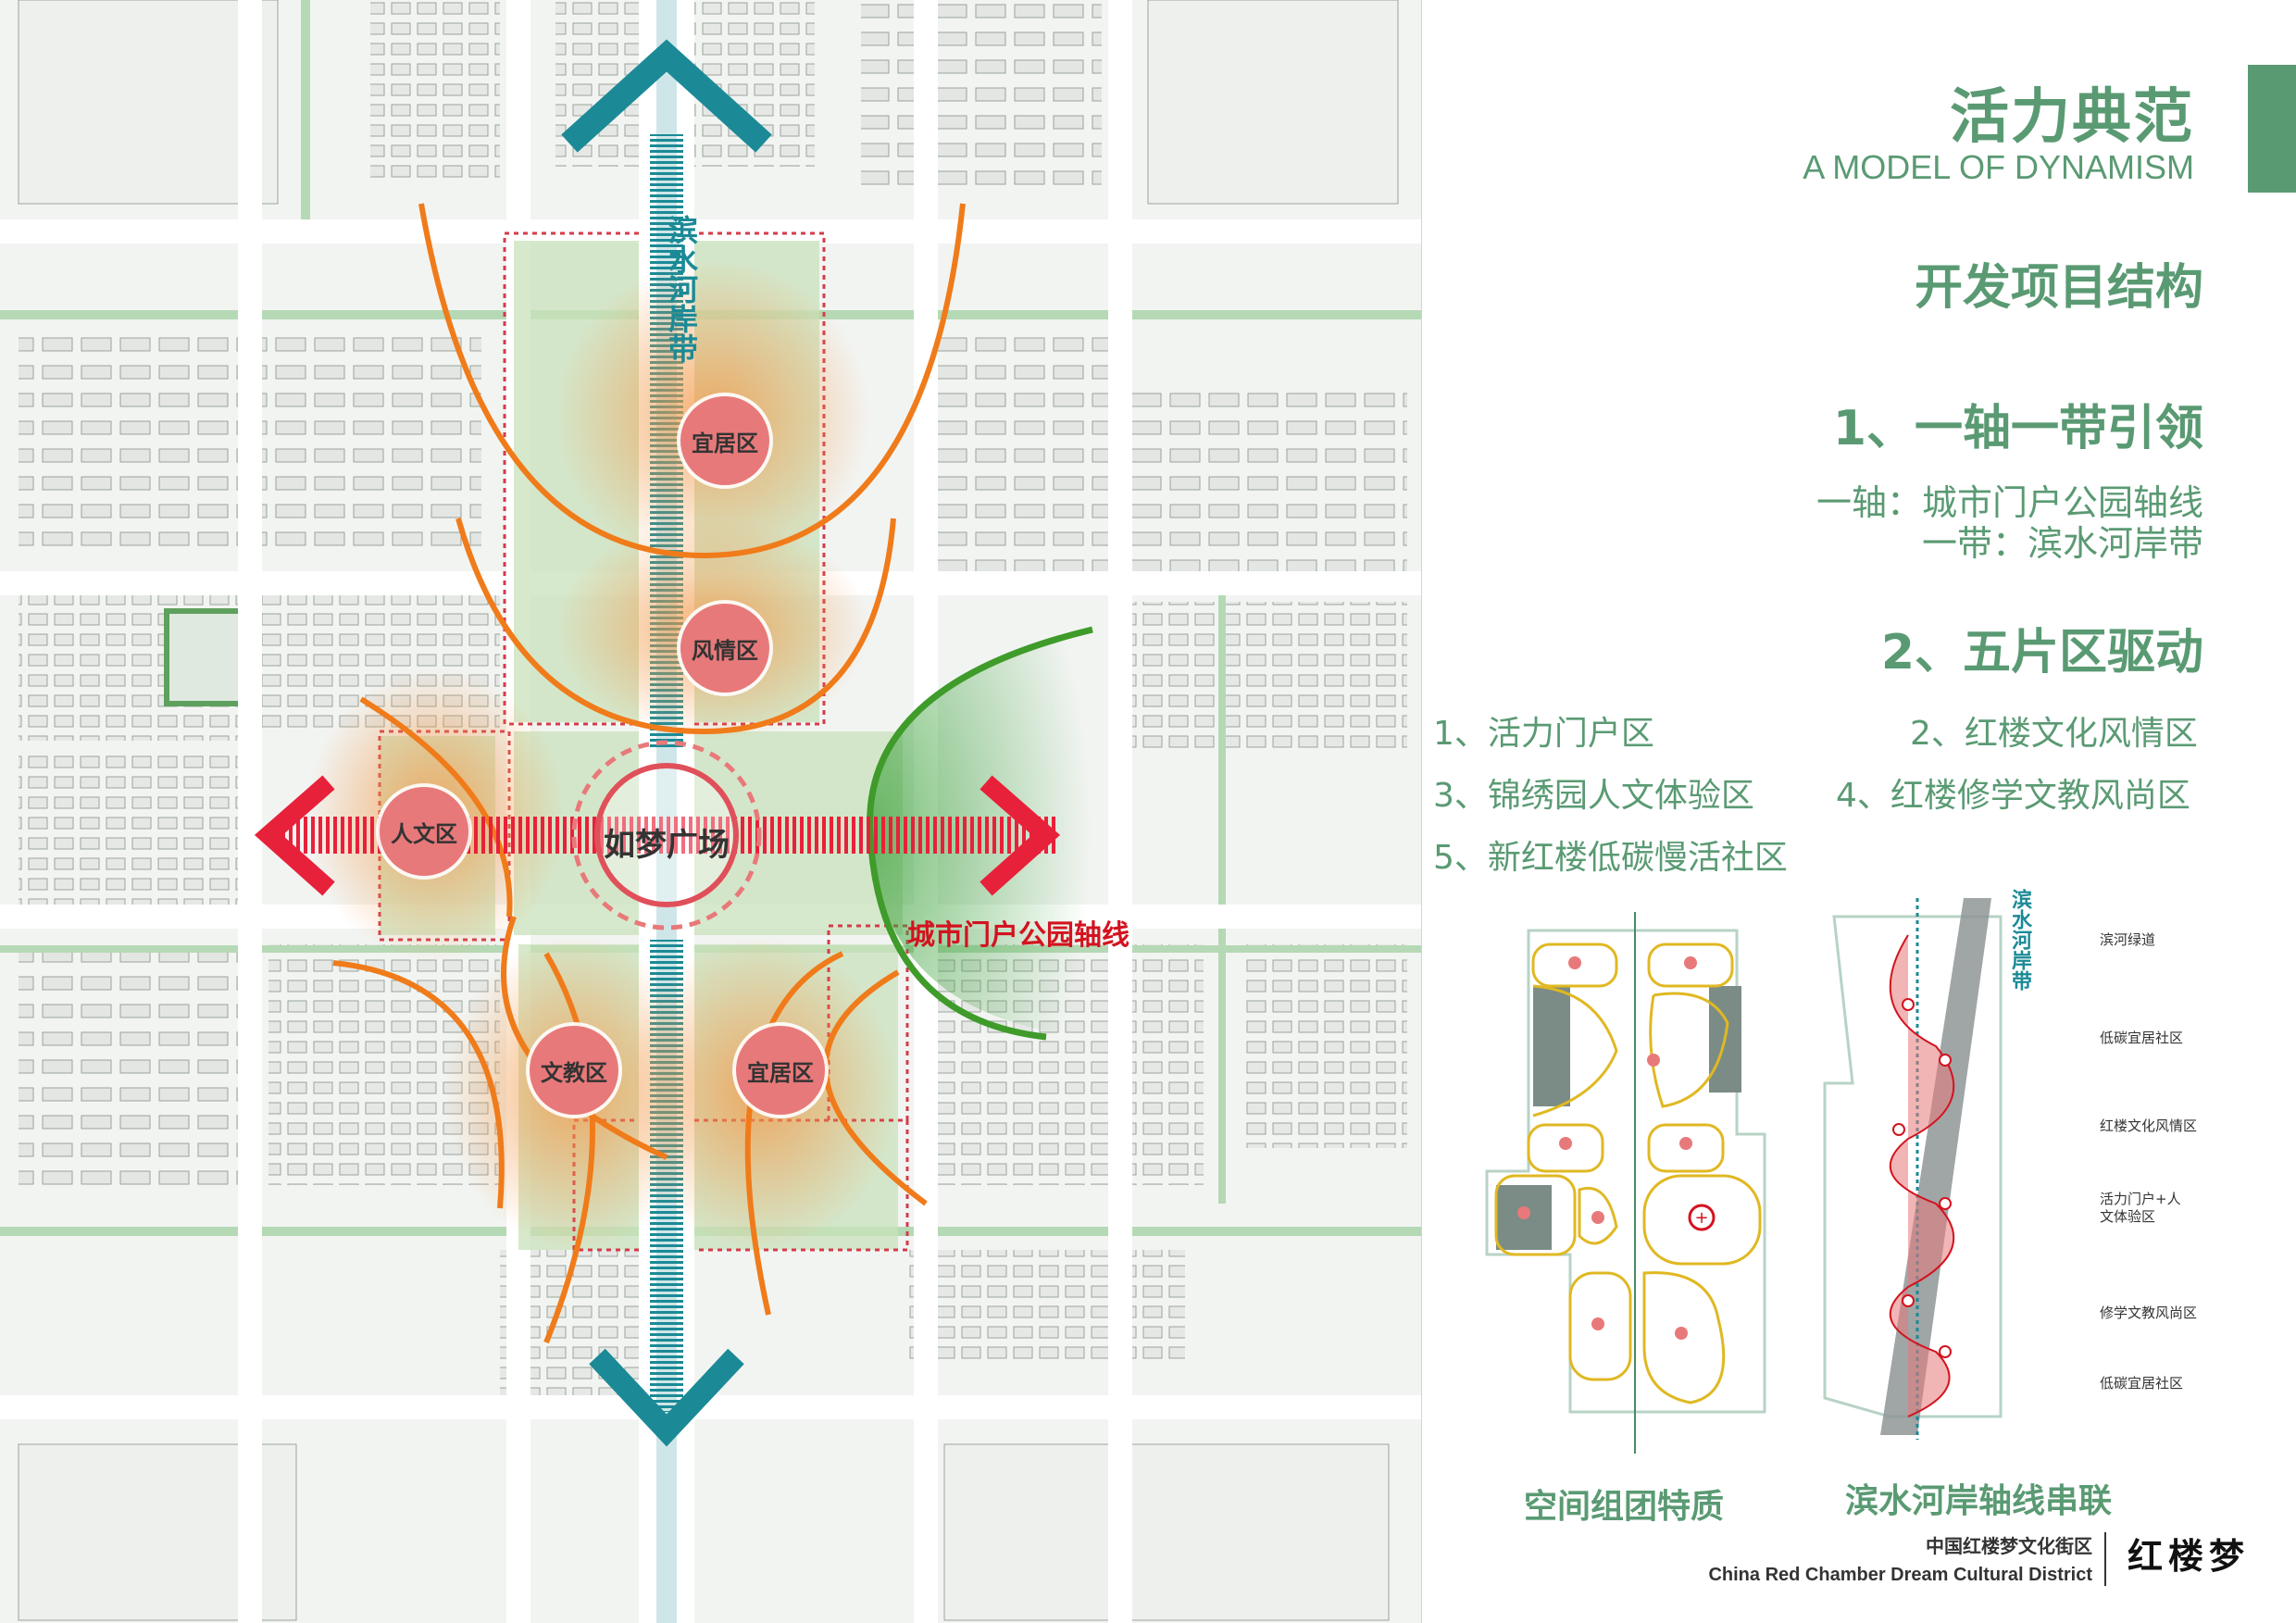  Describe the element at coordinates (1913, 1169) in the screenshot. I see `riverfront-axis-diagram` at that location.